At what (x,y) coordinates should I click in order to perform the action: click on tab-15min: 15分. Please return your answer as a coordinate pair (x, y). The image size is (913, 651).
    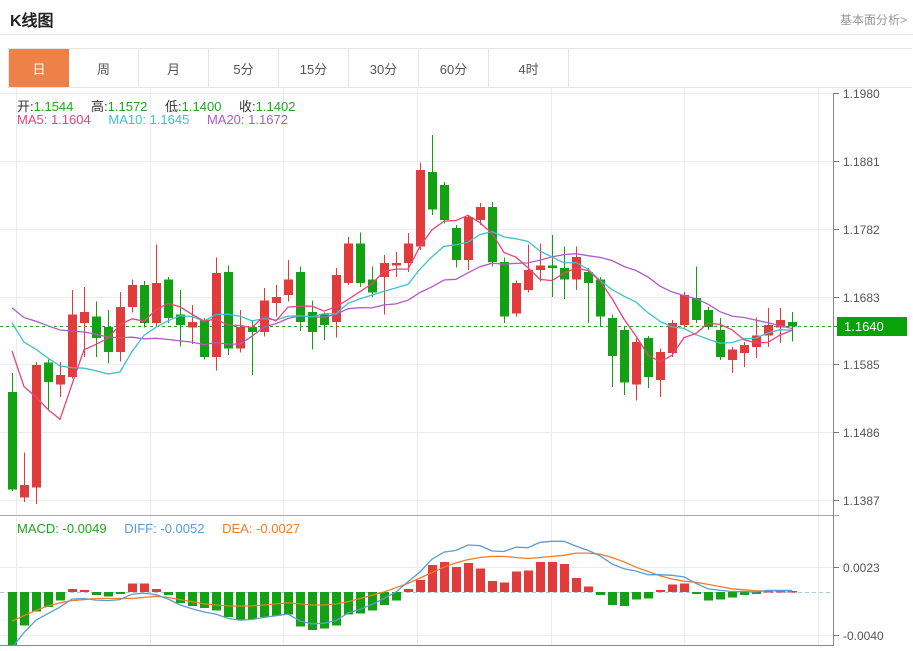
    Looking at the image, I should click on (314, 68).